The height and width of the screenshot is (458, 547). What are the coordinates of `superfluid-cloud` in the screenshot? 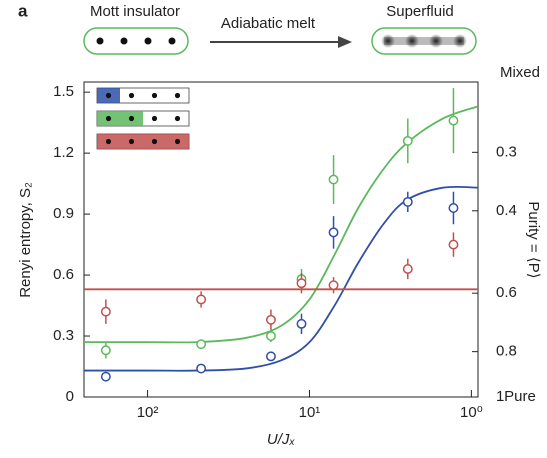 It's located at (424, 41).